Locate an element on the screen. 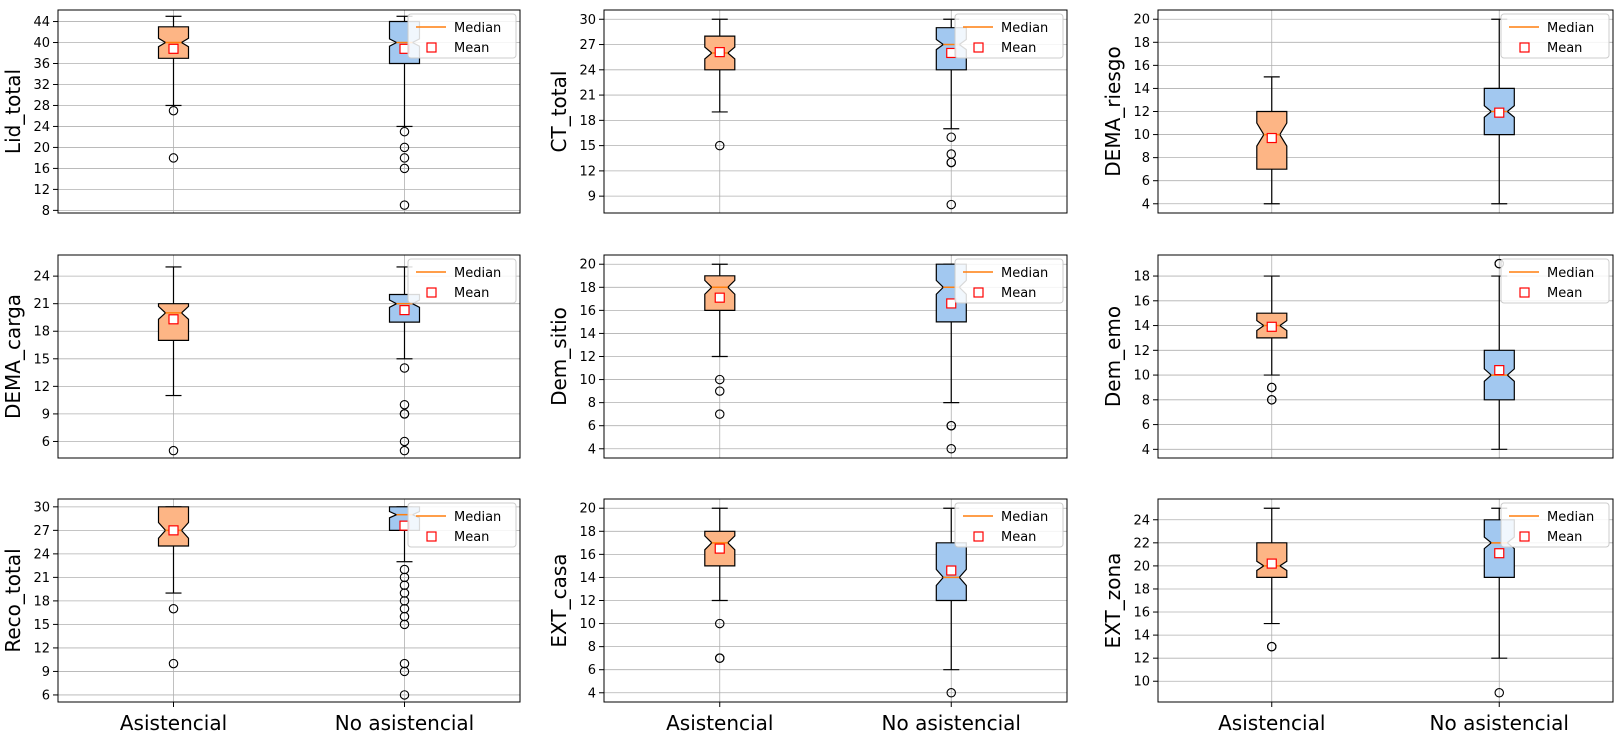 This screenshot has height=742, width=1624. subplot-2: 9 12 15 18 21 24 27 30 Median Mean CT_total is located at coordinates (807, 111).